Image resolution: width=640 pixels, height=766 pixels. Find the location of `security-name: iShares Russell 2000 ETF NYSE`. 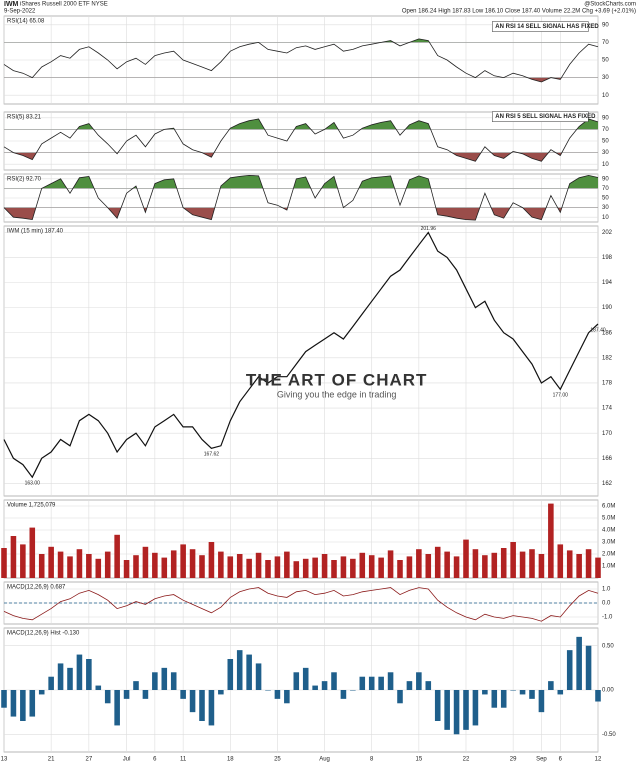

security-name: iShares Russell 2000 ETF NYSE is located at coordinates (64, 5).